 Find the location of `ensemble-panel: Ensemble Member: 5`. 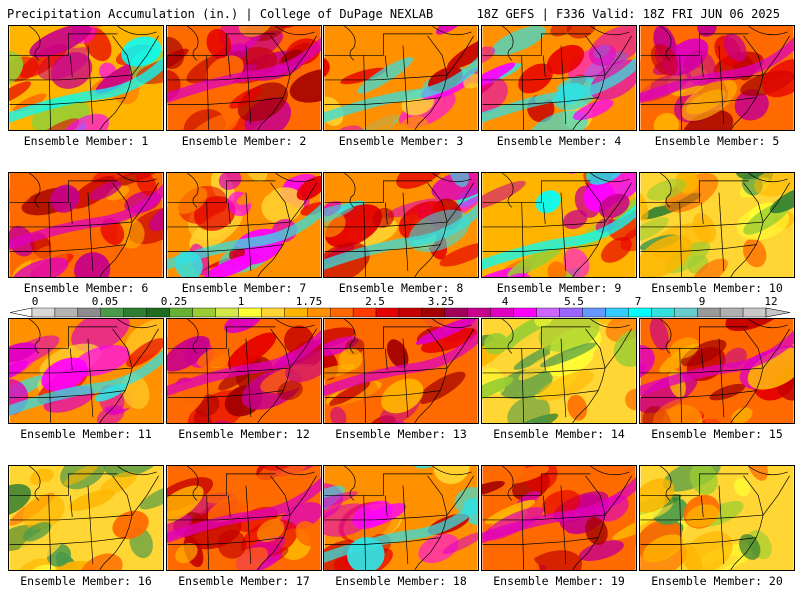

ensemble-panel: Ensemble Member: 5 is located at coordinates (717, 87).